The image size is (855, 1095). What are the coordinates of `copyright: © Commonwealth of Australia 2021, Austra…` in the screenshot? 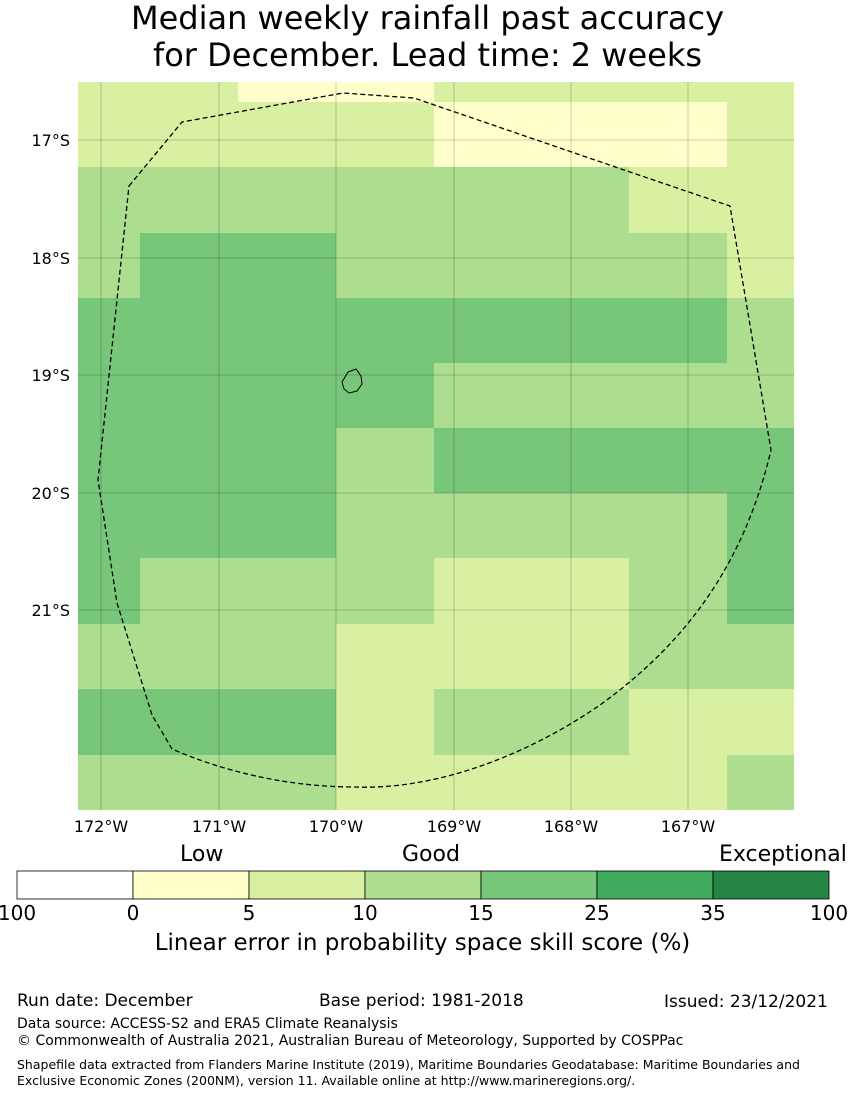 It's located at (350, 1041).